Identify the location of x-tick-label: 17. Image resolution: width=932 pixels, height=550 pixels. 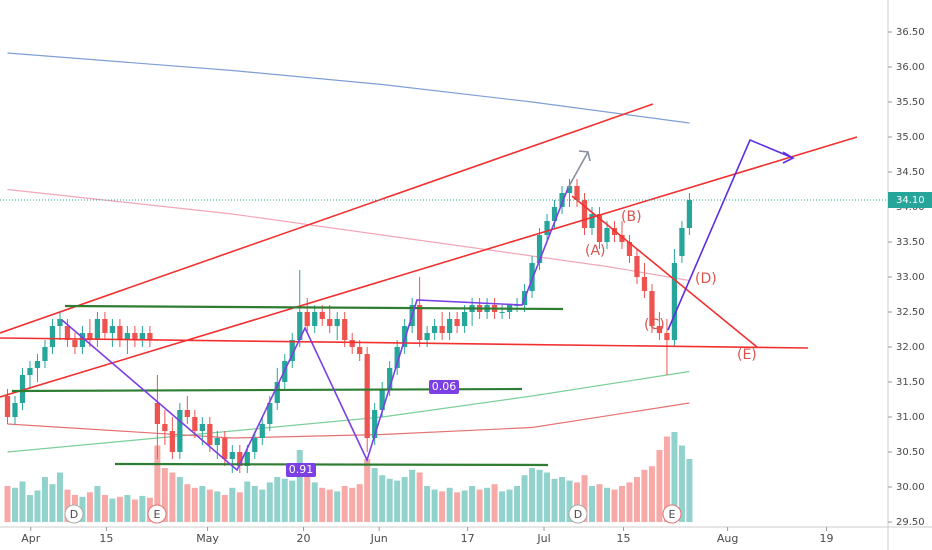
(468, 538).